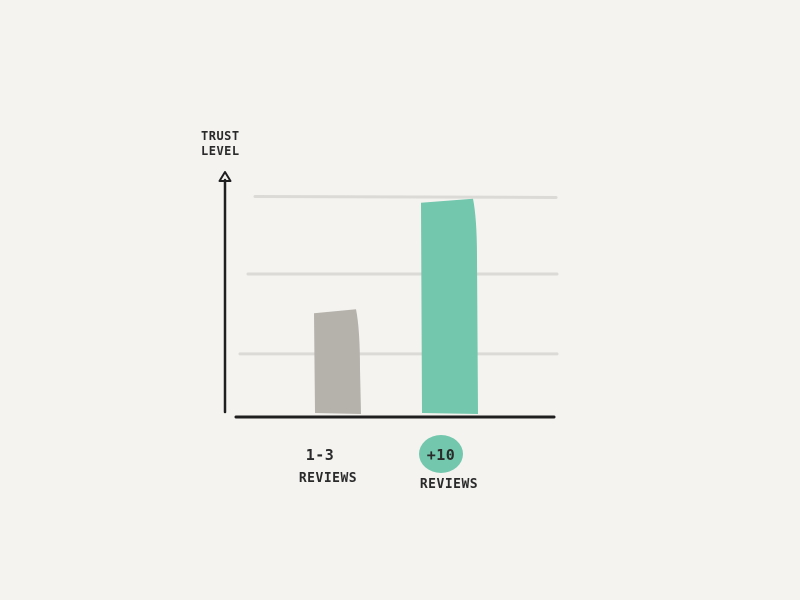  I want to click on y-axis-arrow-icon, so click(225, 176).